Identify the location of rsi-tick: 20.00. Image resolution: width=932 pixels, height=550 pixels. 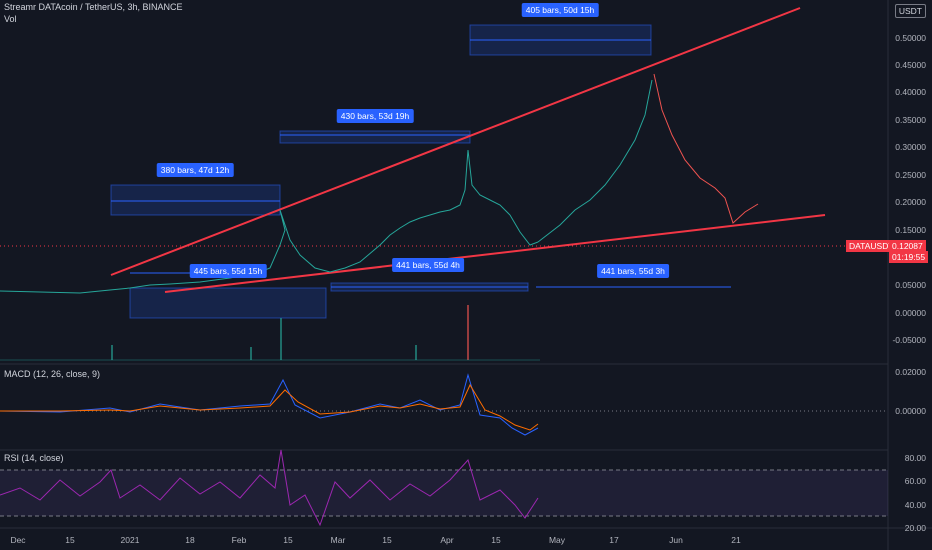
(915, 528).